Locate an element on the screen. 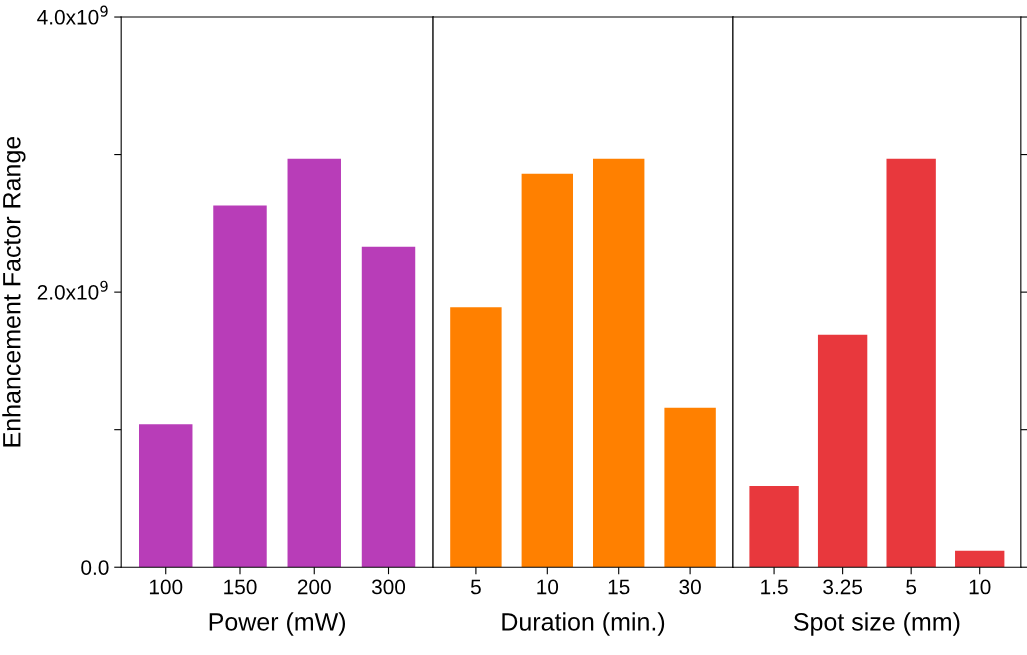 This screenshot has width=1027, height=655. y-axis-title: Enhancement Factor Range is located at coordinates (14, 291).